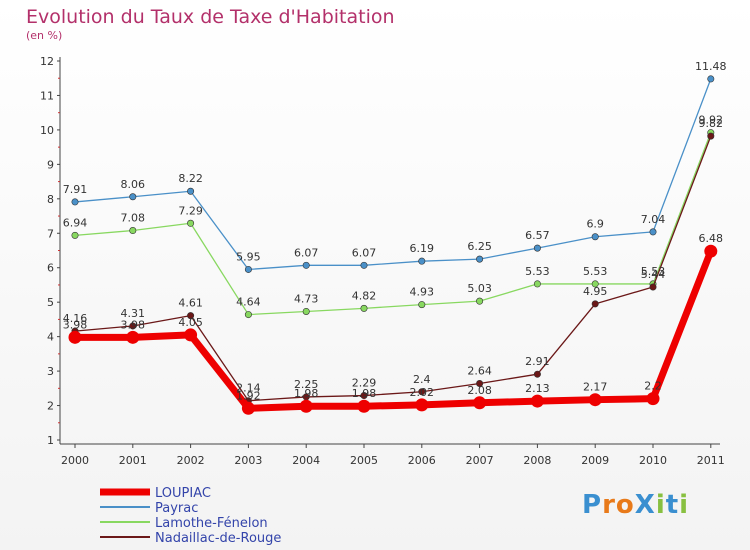  What do you see at coordinates (47, 130) in the screenshot?
I see `y-tick-label: 10` at bounding box center [47, 130].